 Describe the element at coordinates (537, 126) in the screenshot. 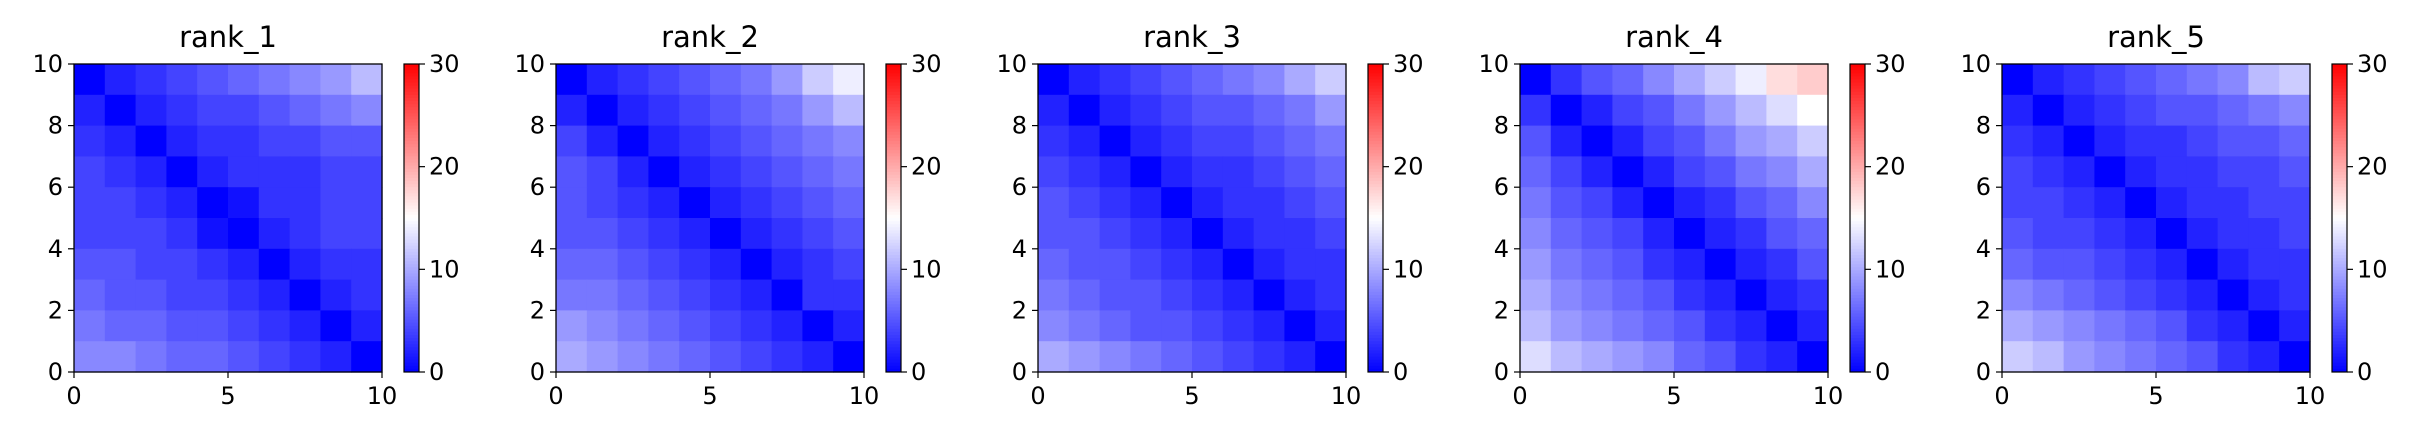

I see `y-tick-label: 8` at that location.